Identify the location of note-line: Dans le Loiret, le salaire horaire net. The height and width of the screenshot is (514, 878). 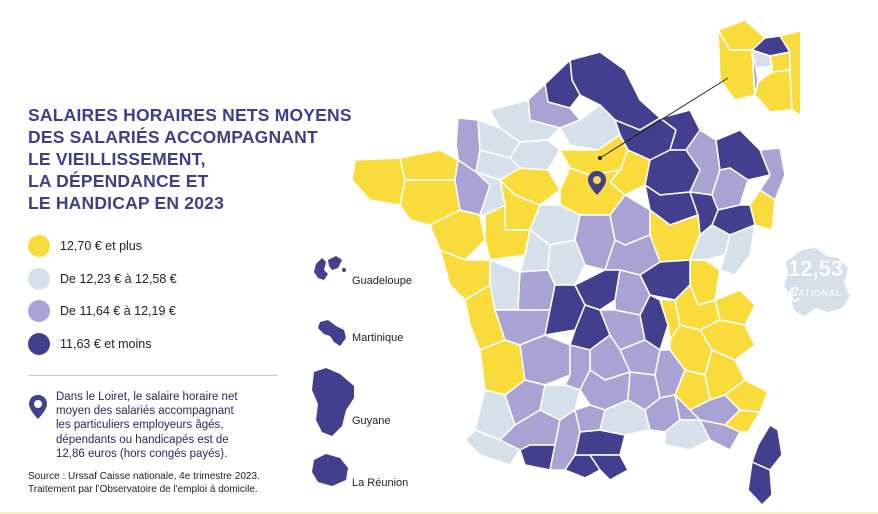
(147, 397).